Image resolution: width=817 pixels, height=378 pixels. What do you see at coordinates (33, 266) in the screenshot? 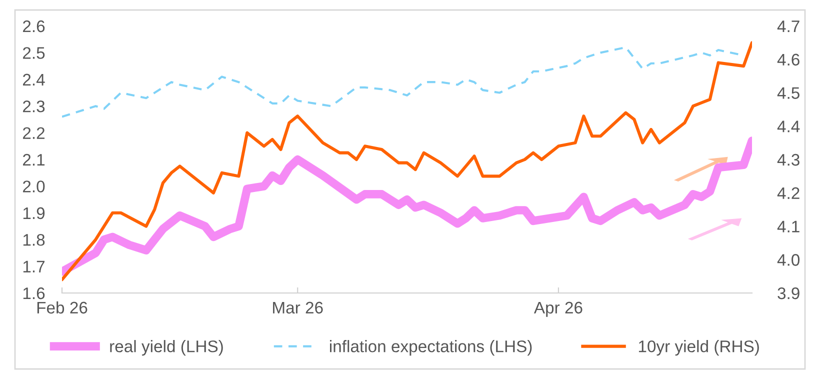
I see `y-tick-label: 1.7` at bounding box center [33, 266].